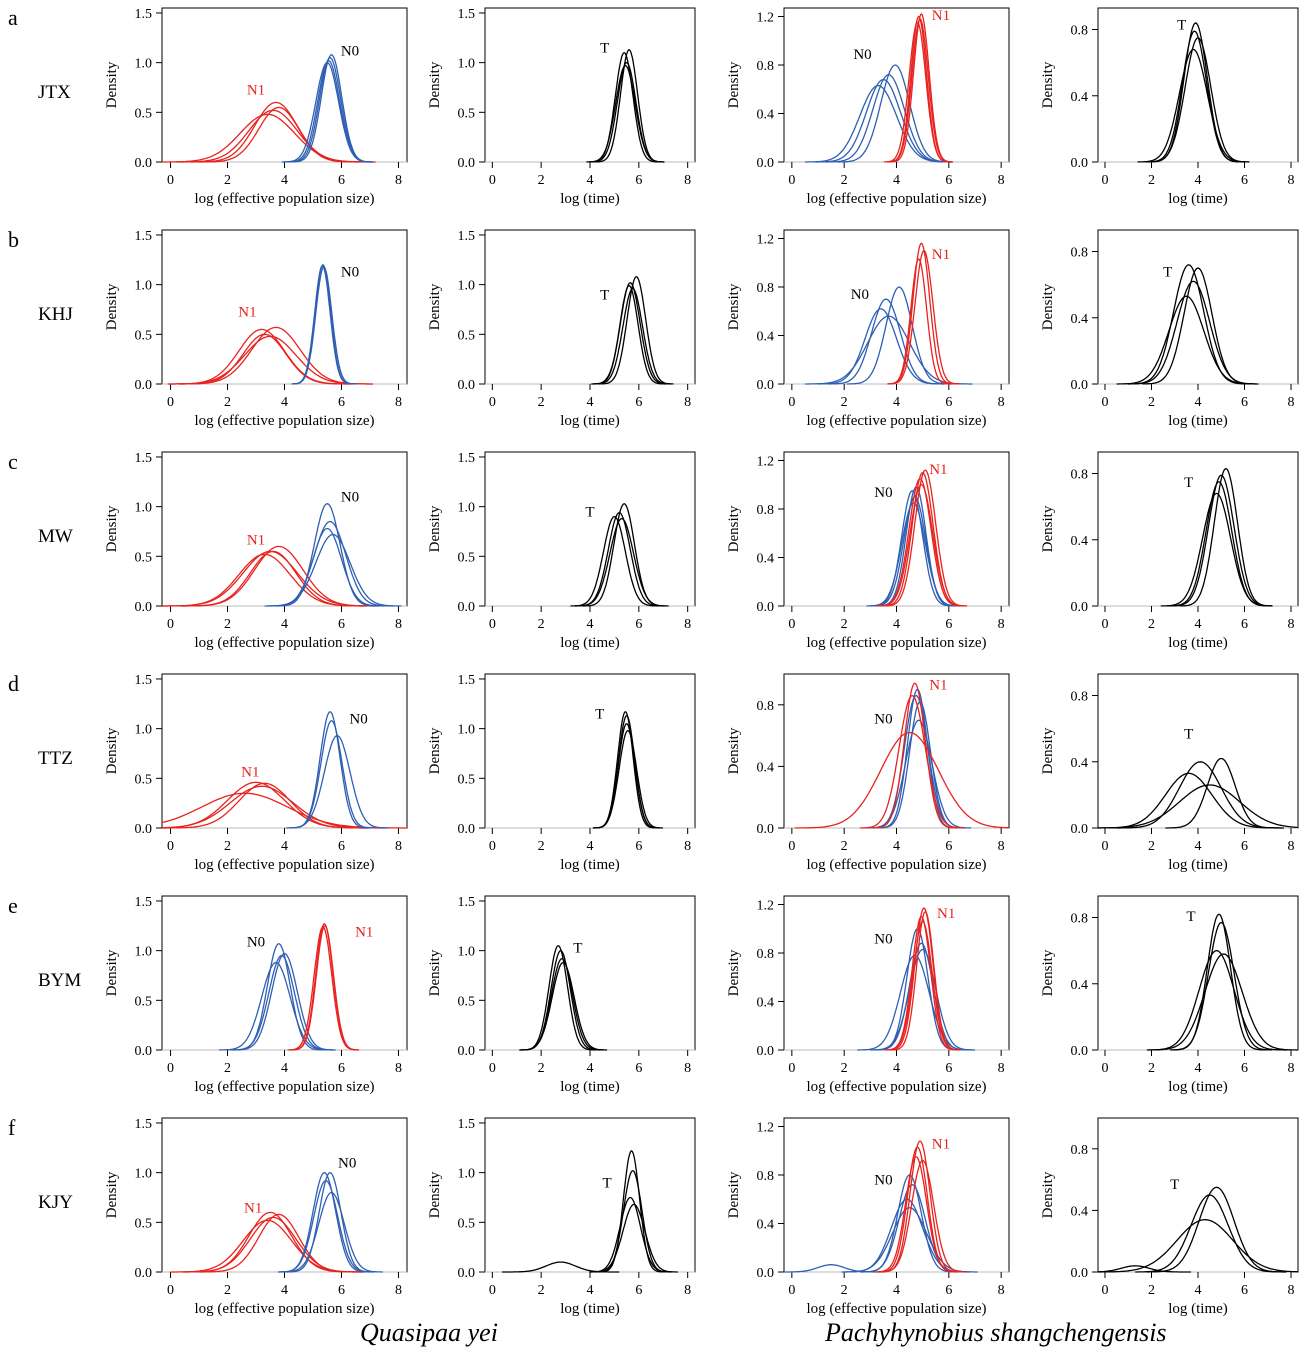 This screenshot has width=1300, height=1362. What do you see at coordinates (766, 239) in the screenshot?
I see `y-tick-label: 1.2` at bounding box center [766, 239].